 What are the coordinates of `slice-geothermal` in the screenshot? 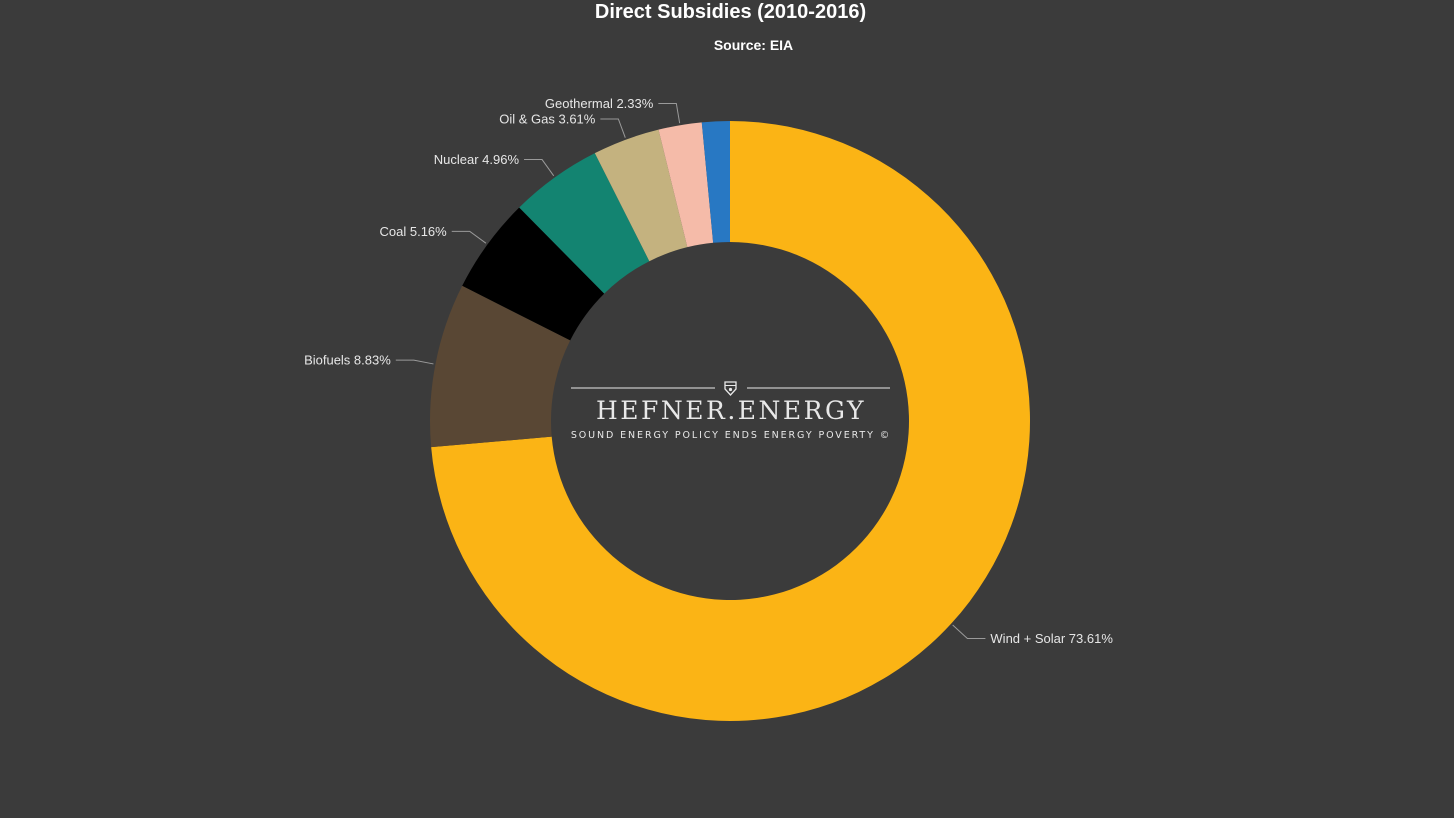 It's located at (686, 185).